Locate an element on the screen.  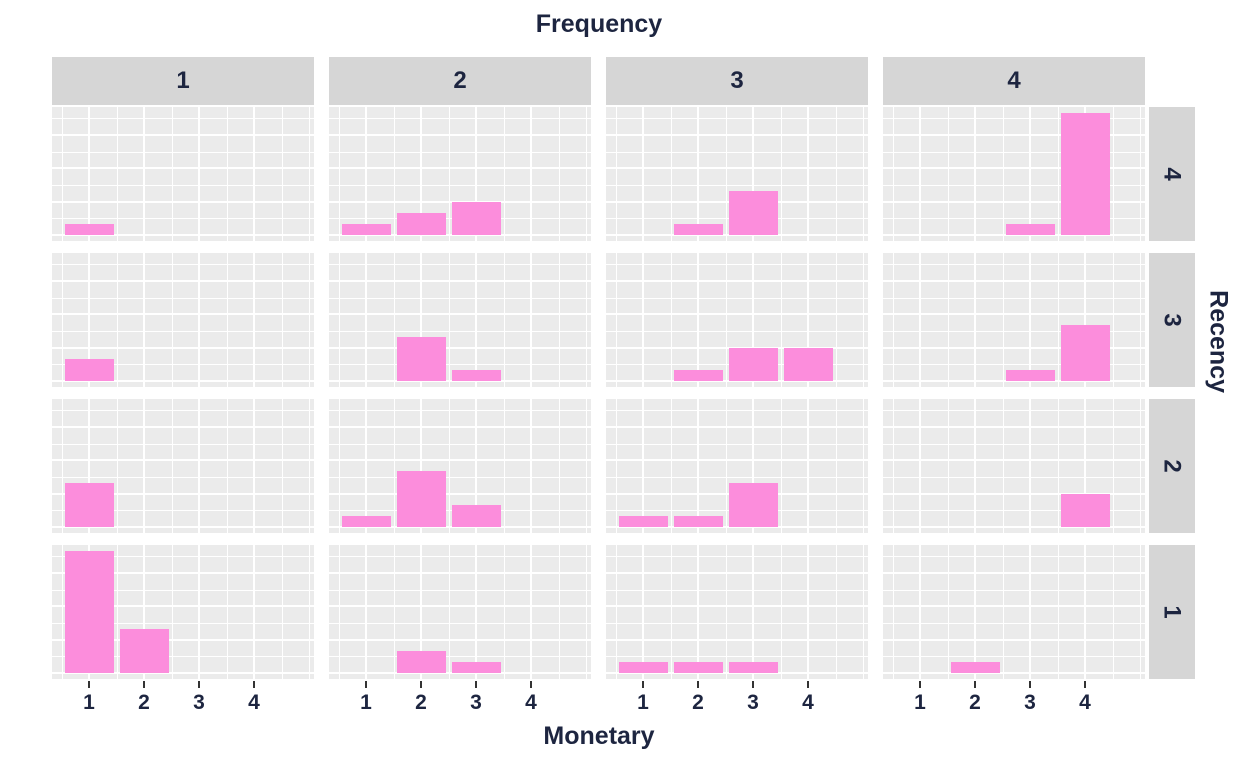
x-tick-label: 1 is located at coordinates (366, 702).